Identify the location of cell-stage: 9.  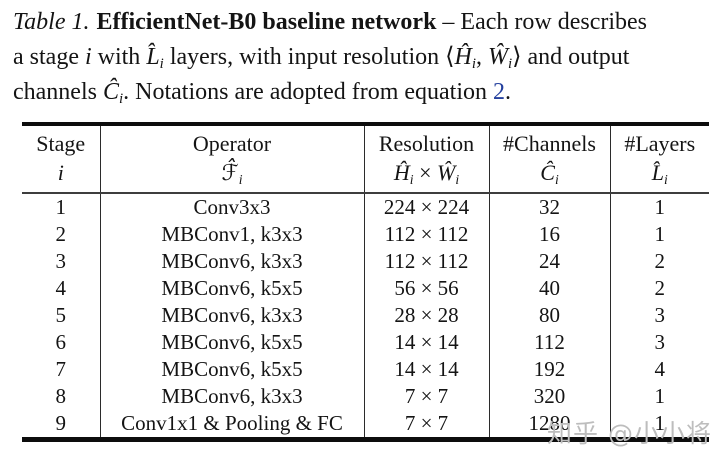
(61, 423).